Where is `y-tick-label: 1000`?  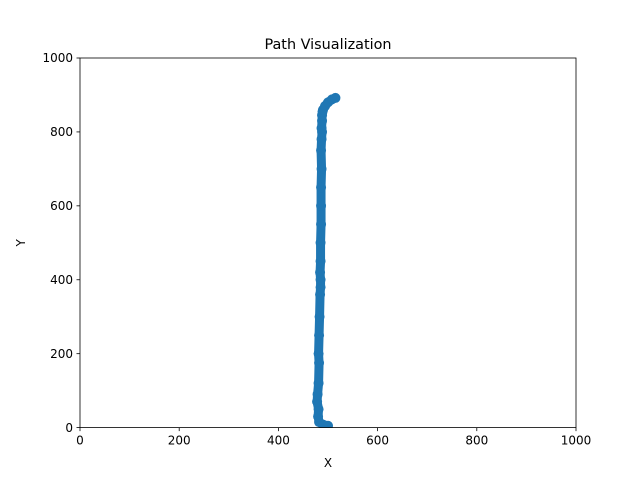 y-tick-label: 1000 is located at coordinates (57, 58).